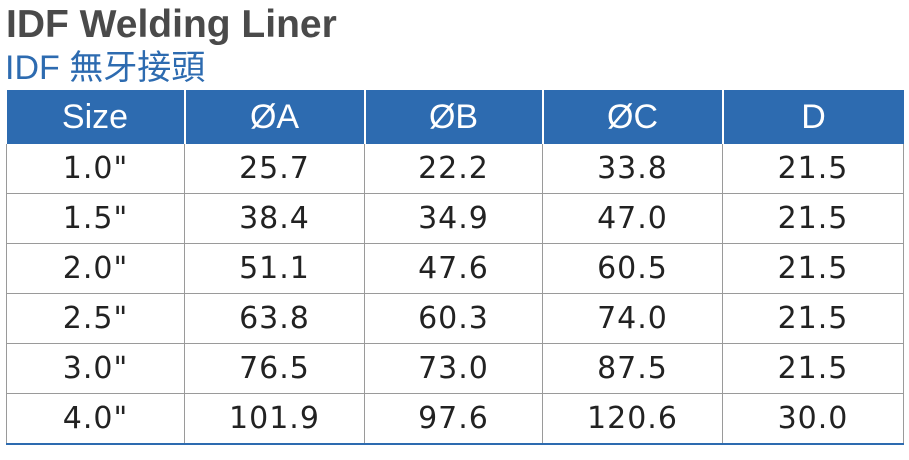 The height and width of the screenshot is (460, 909). What do you see at coordinates (632, 268) in the screenshot?
I see `cell-c: 60.5` at bounding box center [632, 268].